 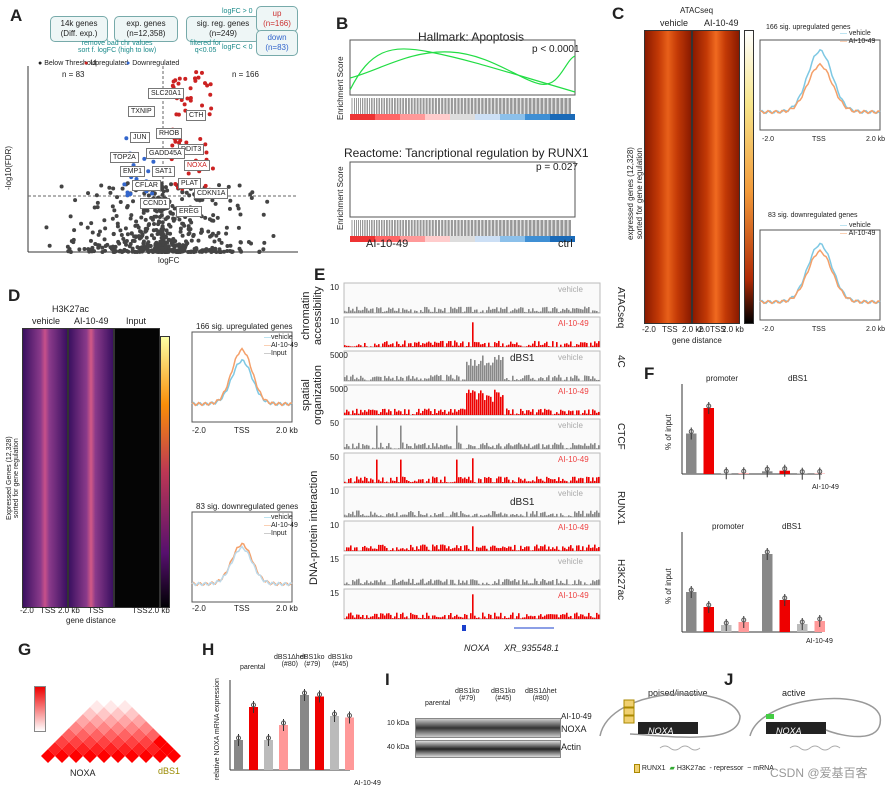 I want to click on es-frame, so click(x=462, y=67).